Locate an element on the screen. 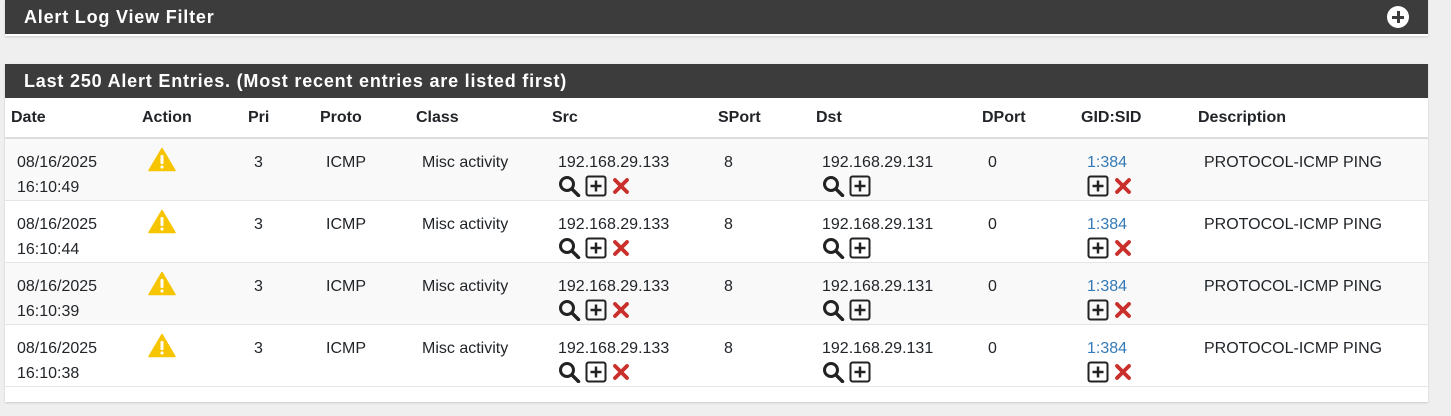 Image resolution: width=1451 pixels, height=416 pixels. alert-log-view-filter-panel: Alert Log View Filter is located at coordinates (716, 18).